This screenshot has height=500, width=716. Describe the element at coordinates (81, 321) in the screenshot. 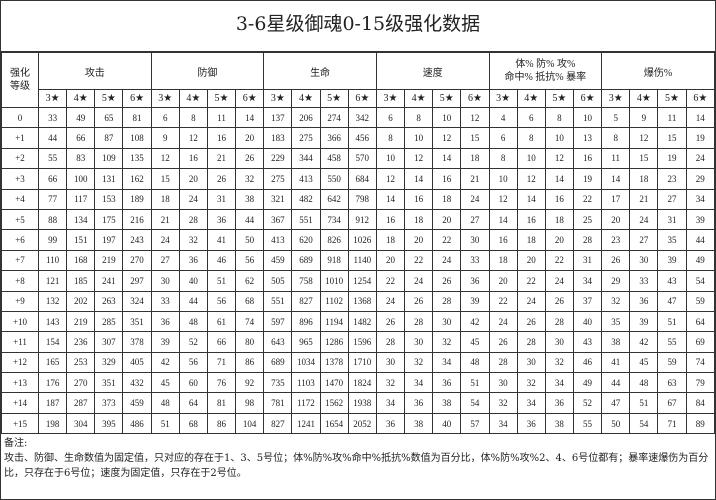

I see `value-cell: 219` at that location.